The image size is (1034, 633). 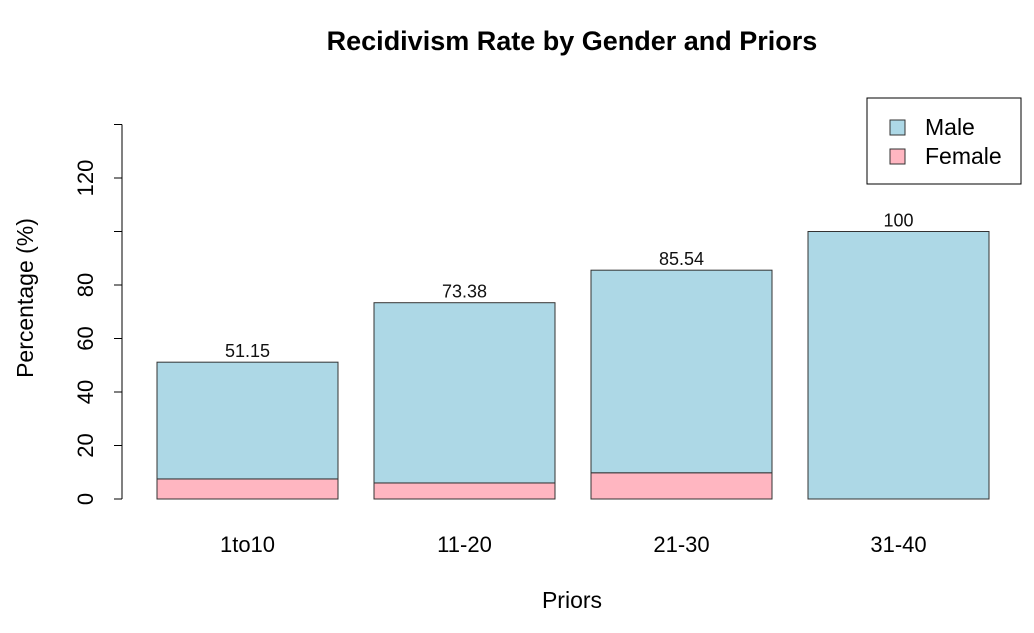 I want to click on bar-total-label: 85.54, so click(x=681, y=259).